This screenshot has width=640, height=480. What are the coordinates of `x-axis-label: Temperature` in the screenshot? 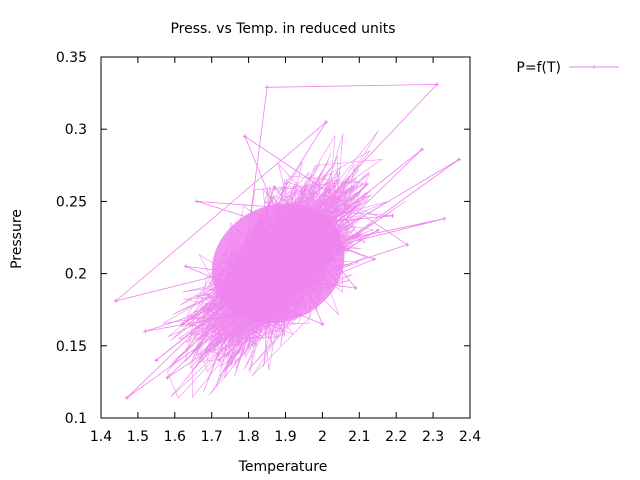 It's located at (283, 467).